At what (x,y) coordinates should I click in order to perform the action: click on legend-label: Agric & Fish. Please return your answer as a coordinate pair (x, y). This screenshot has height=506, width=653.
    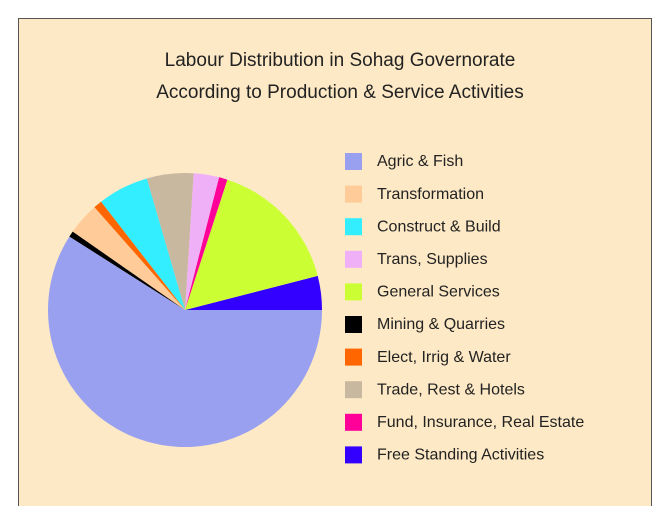
    Looking at the image, I should click on (420, 161).